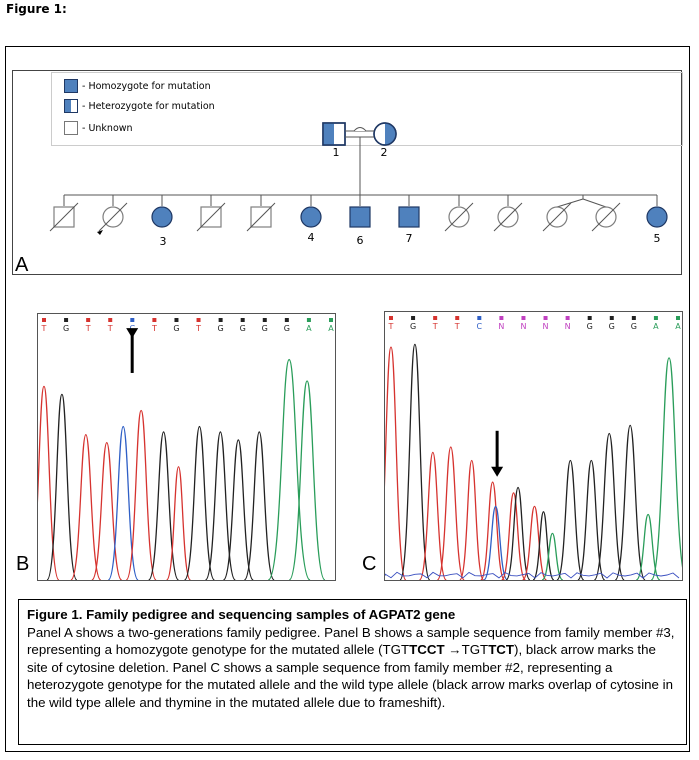 This screenshot has height=760, width=699. Describe the element at coordinates (358, 185) in the screenshot. I see `pedigree-chart: 1 2` at that location.